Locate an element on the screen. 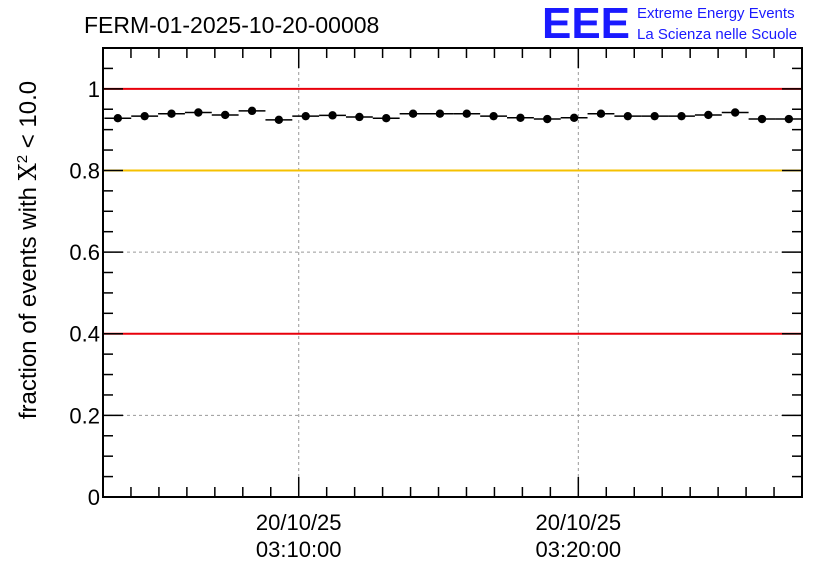 The image size is (836, 572). chart-title: FERM-01-2025-10-20-00008 is located at coordinates (231, 25).